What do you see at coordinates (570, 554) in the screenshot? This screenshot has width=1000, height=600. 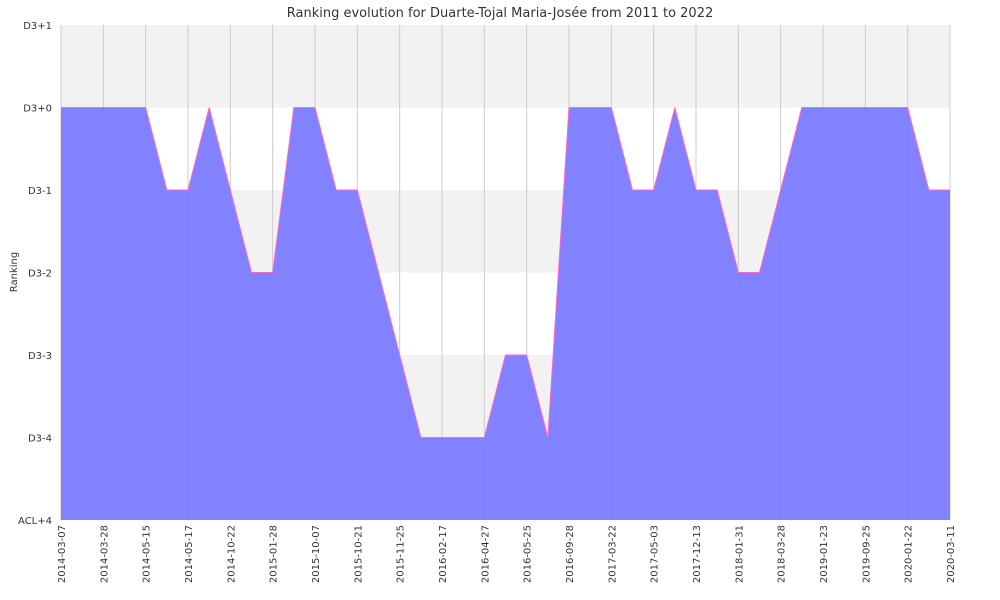 I see `x-tick-label: 2016-09-28` at bounding box center [570, 554].